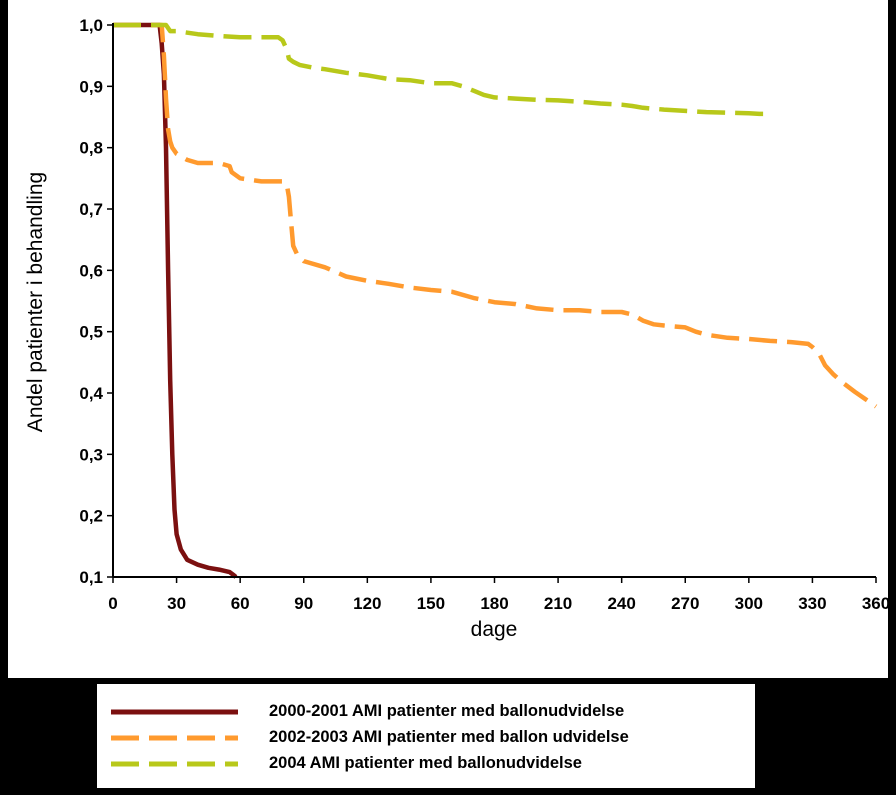 This screenshot has width=896, height=795. What do you see at coordinates (303, 603) in the screenshot?
I see `x-tick-label: 90` at bounding box center [303, 603].